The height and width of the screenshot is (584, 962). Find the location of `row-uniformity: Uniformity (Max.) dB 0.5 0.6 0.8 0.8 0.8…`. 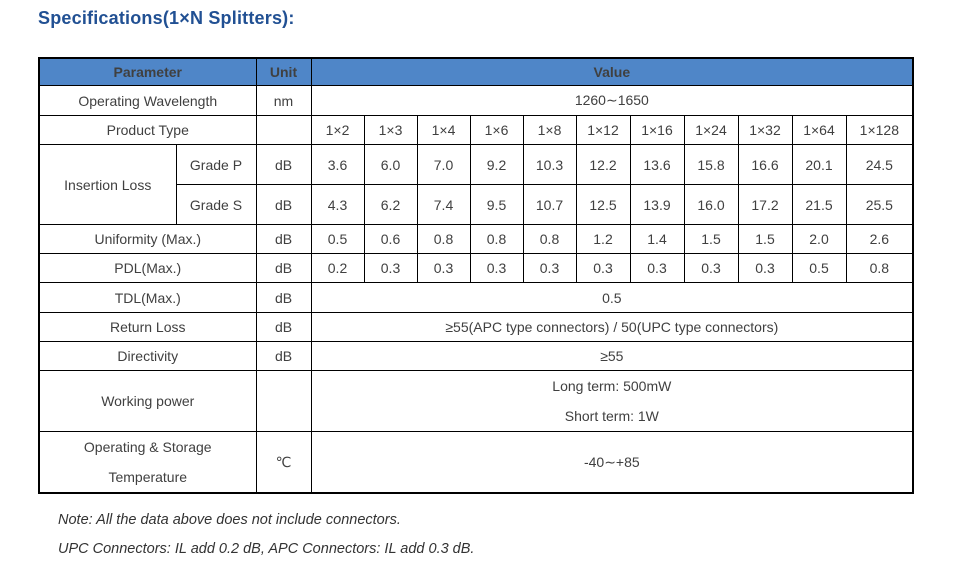

row-uniformity: Uniformity (Max.) dB 0.5 0.6 0.8 0.8 0.8… is located at coordinates (476, 239).